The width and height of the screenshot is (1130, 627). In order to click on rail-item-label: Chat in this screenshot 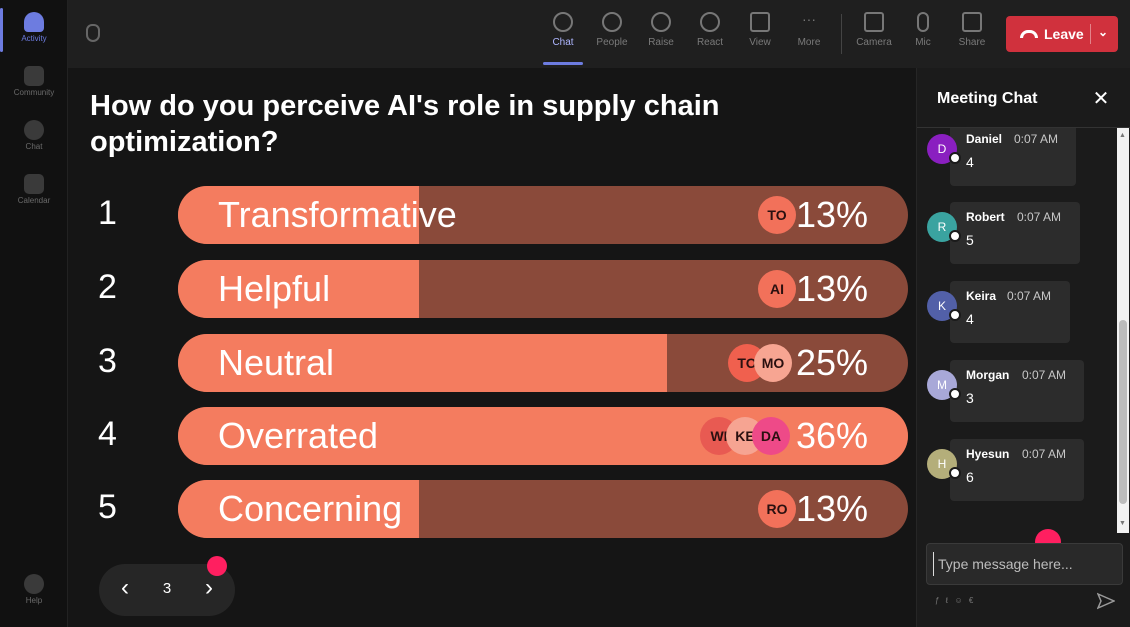, I will do `click(34, 146)`.